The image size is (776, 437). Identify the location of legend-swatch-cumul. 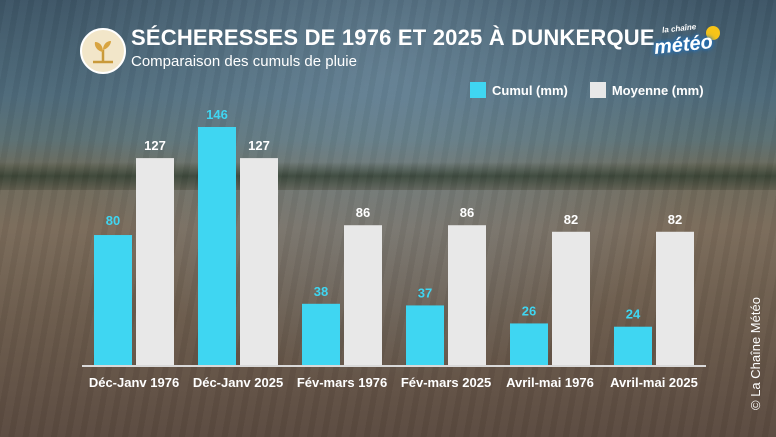
(478, 90).